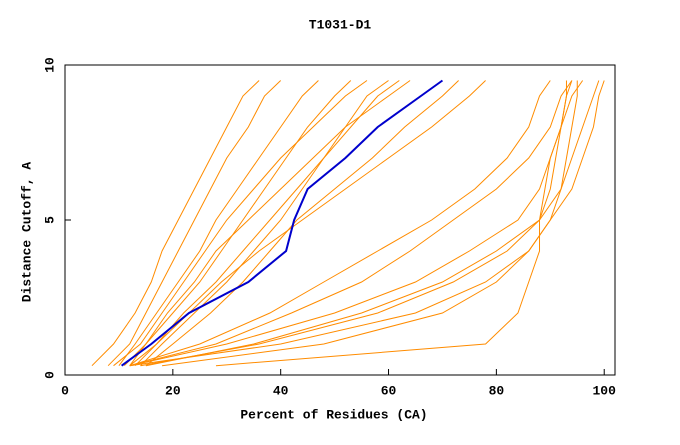  What do you see at coordinates (65, 390) in the screenshot?
I see `x-tick-label: 0` at bounding box center [65, 390].